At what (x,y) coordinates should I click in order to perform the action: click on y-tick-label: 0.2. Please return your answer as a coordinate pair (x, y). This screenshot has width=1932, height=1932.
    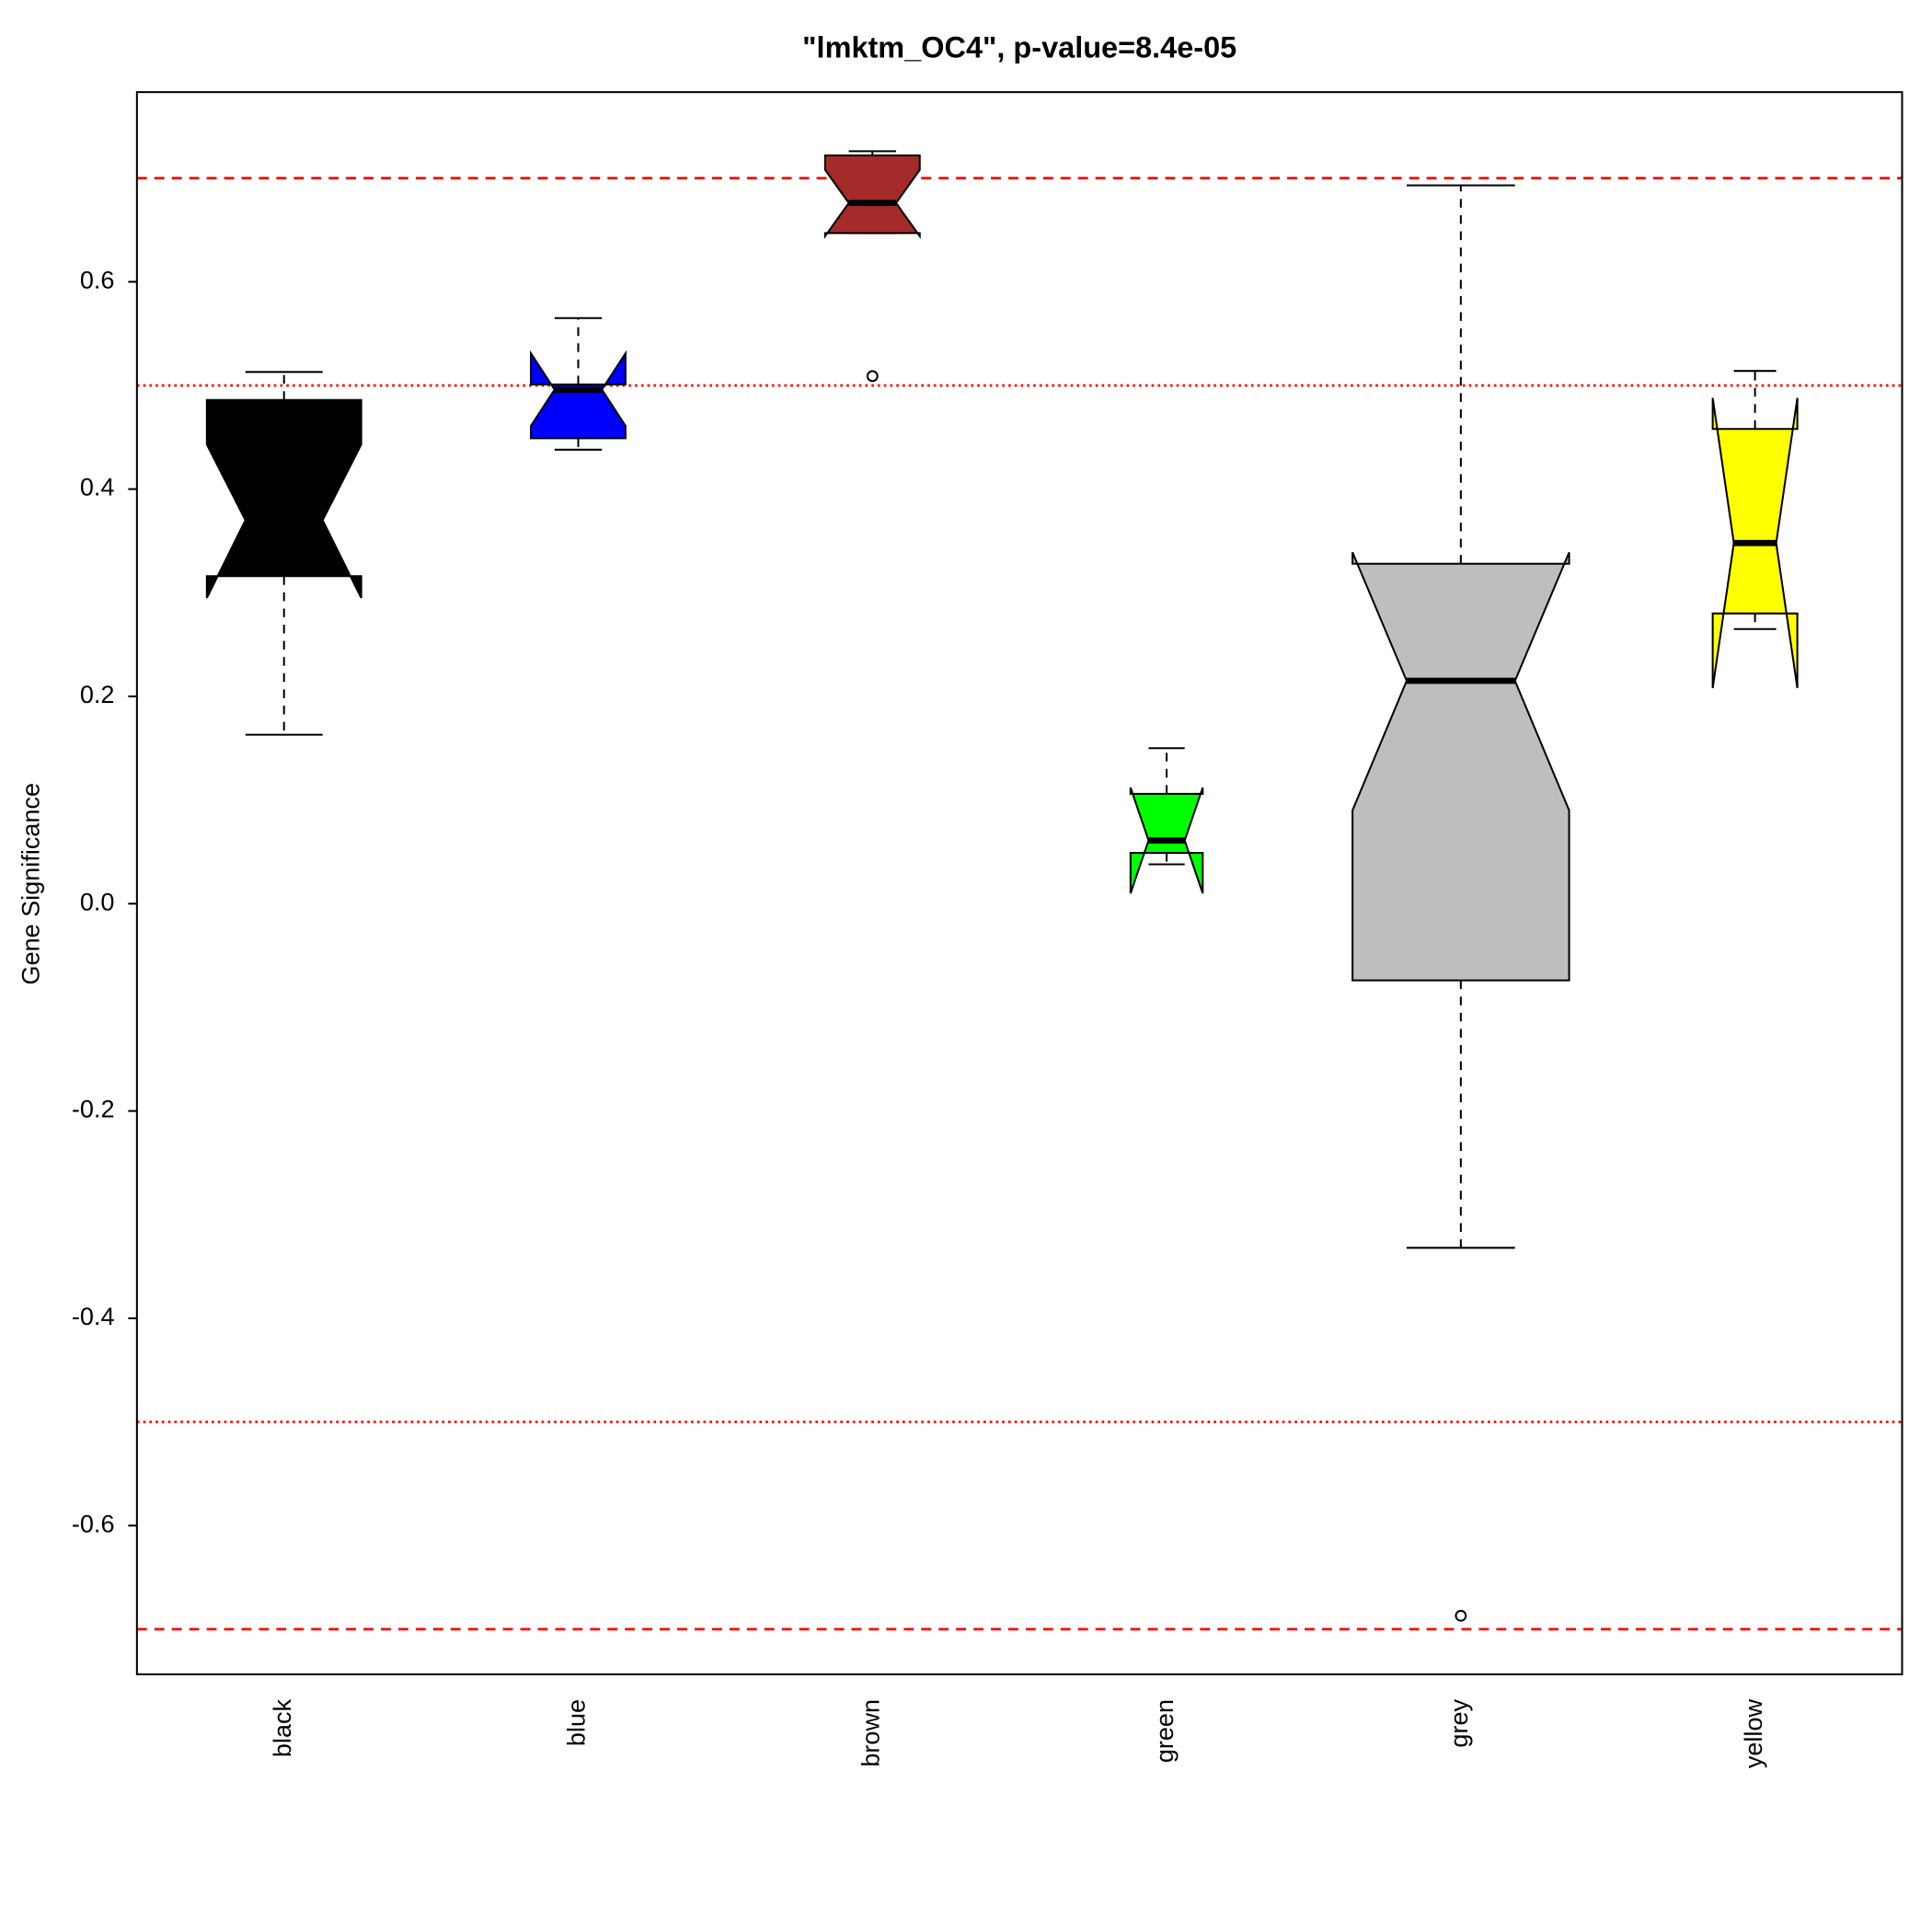
    Looking at the image, I should click on (97, 694).